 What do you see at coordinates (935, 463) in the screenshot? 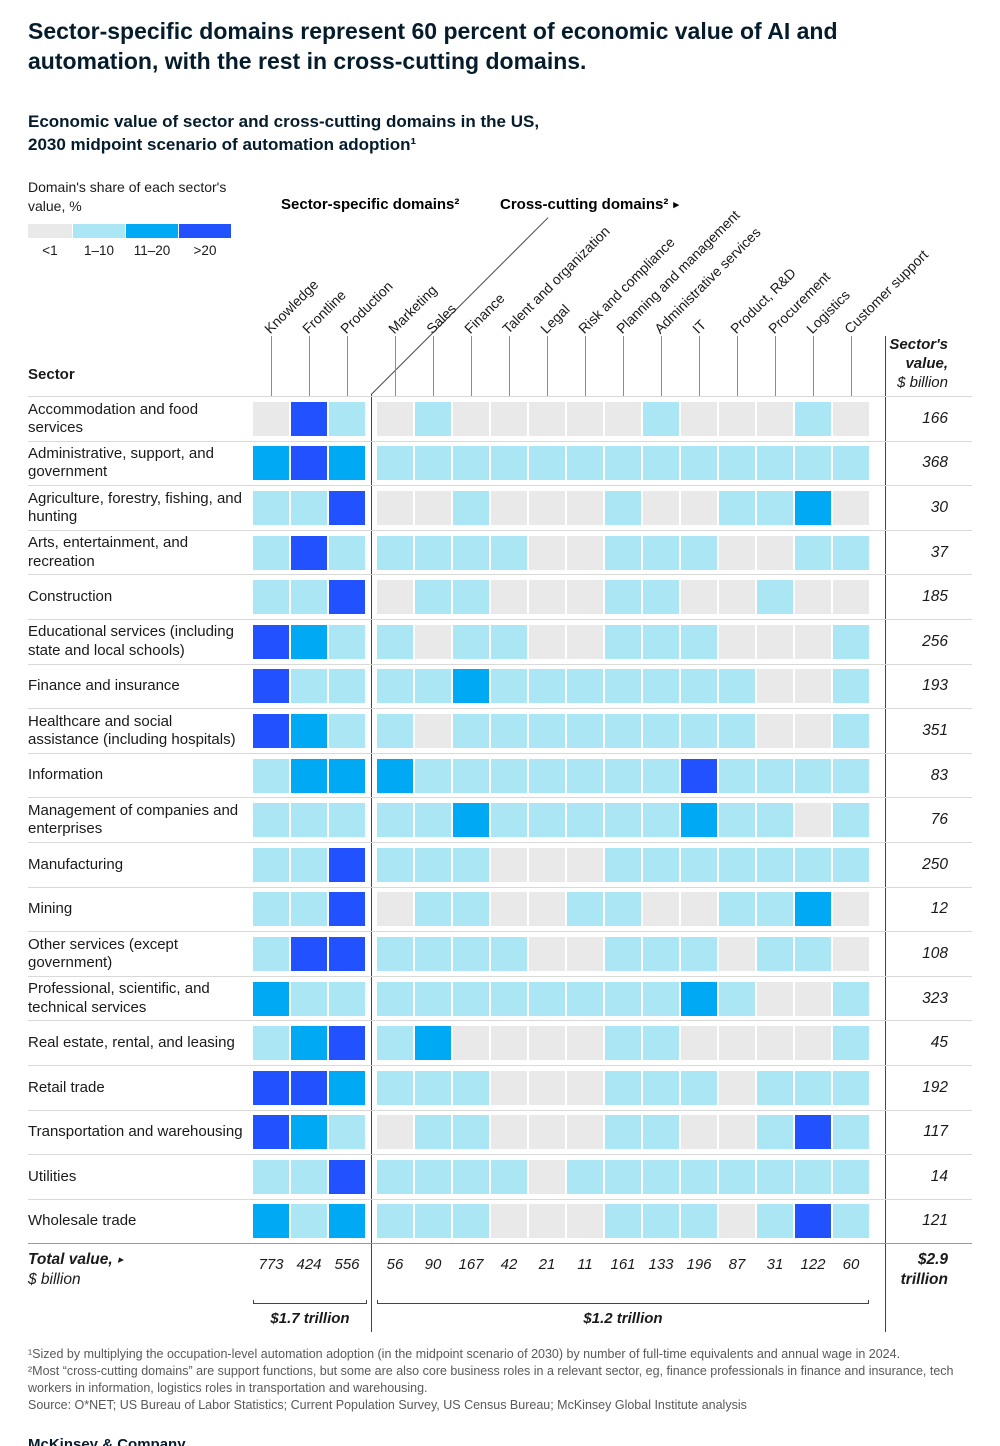
I see `sector-value: 368` at bounding box center [935, 463].